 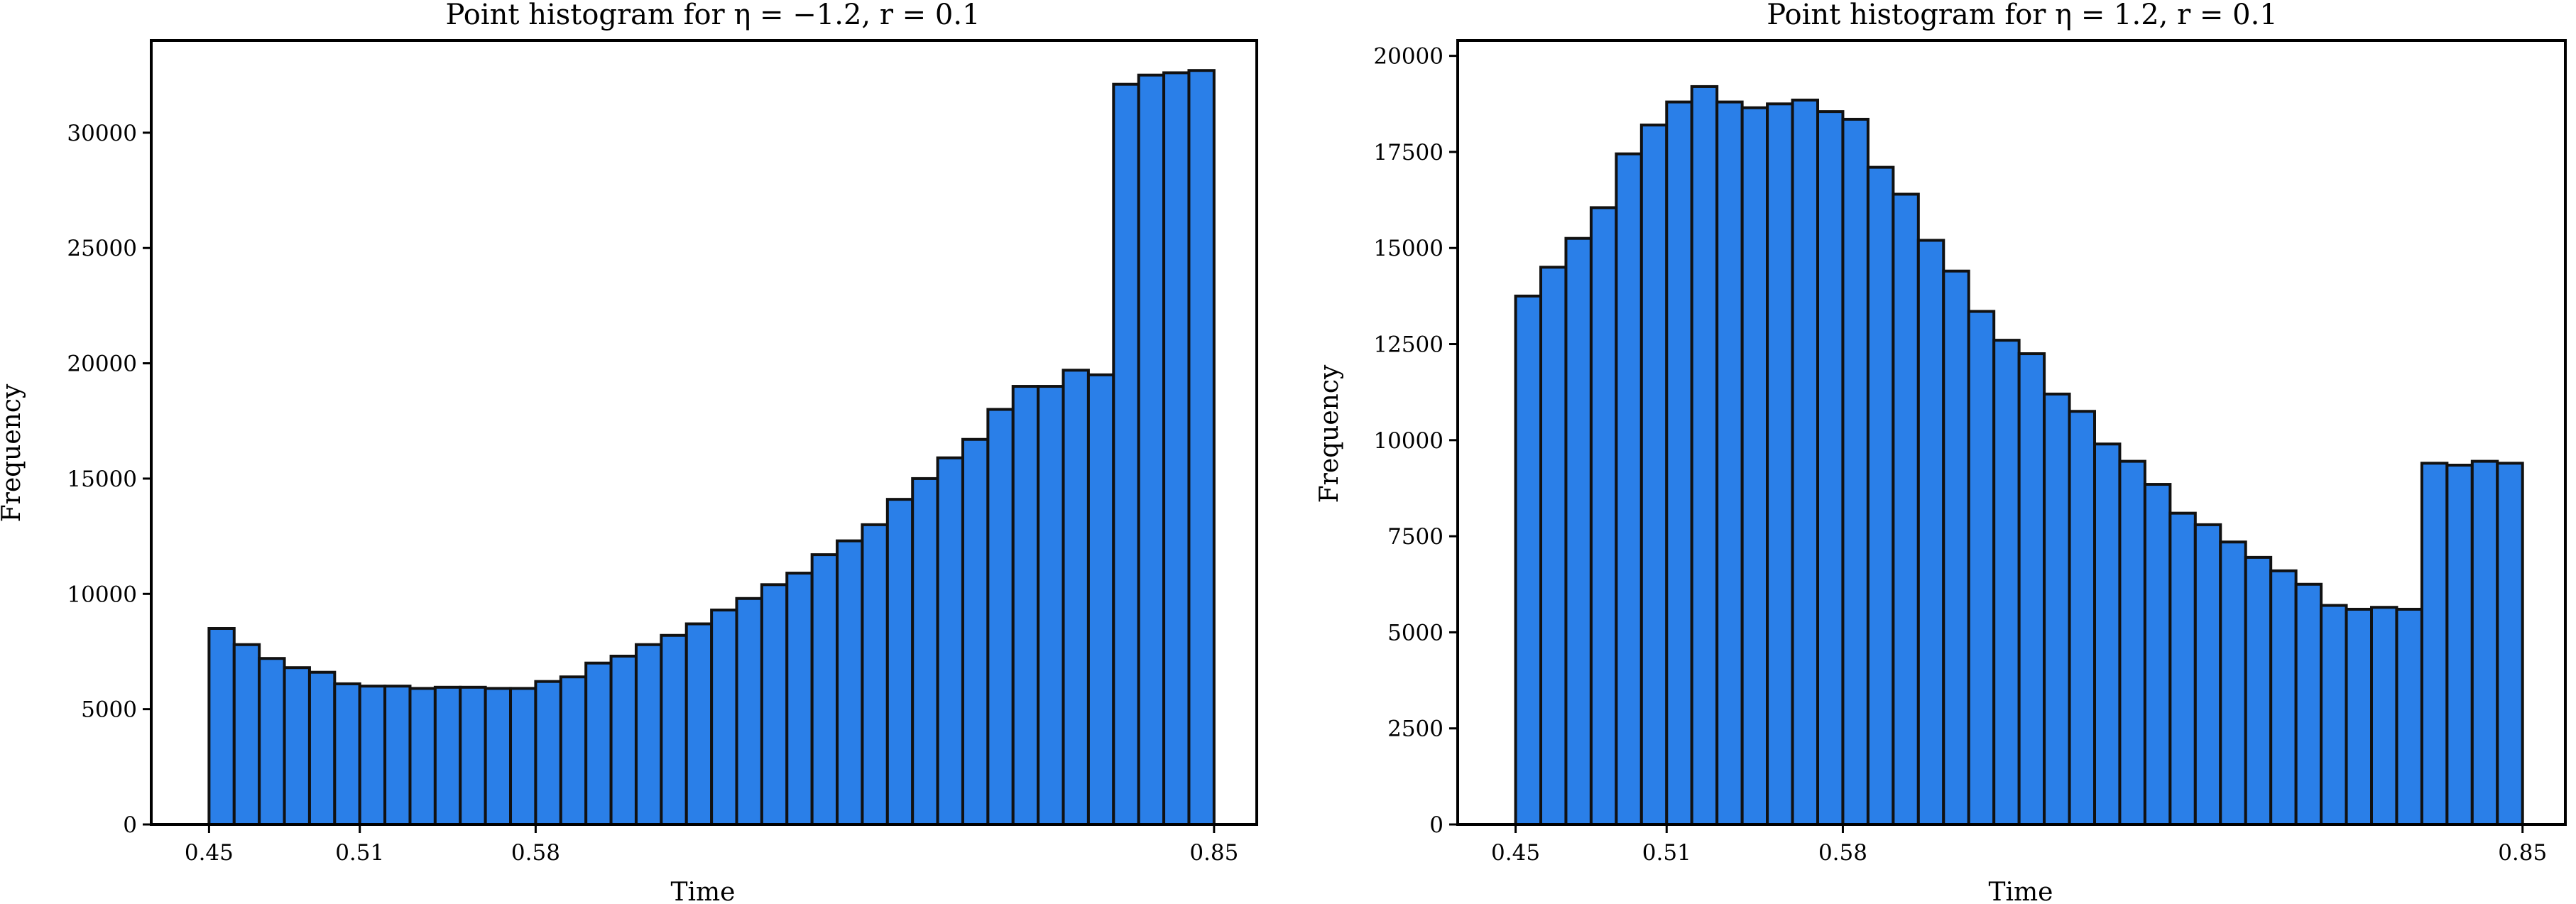 I want to click on chart-right-xticks: 0.45 0.51 0.58 0.85, so click(x=2019, y=845).